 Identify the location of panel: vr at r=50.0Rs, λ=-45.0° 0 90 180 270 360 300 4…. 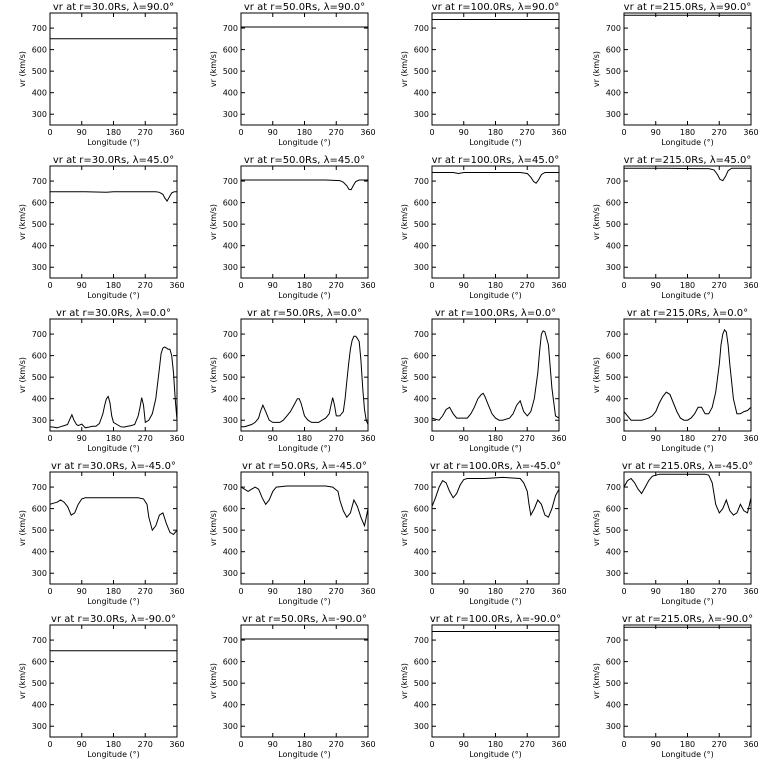
(292, 533).